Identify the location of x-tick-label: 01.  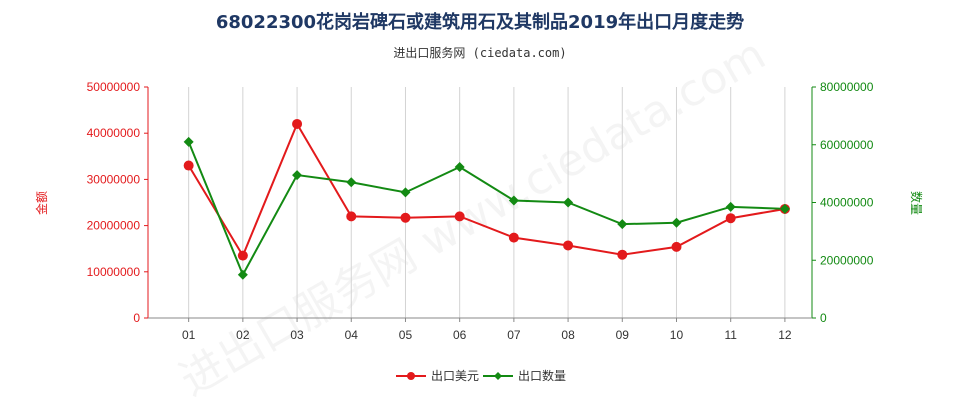
(189, 335).